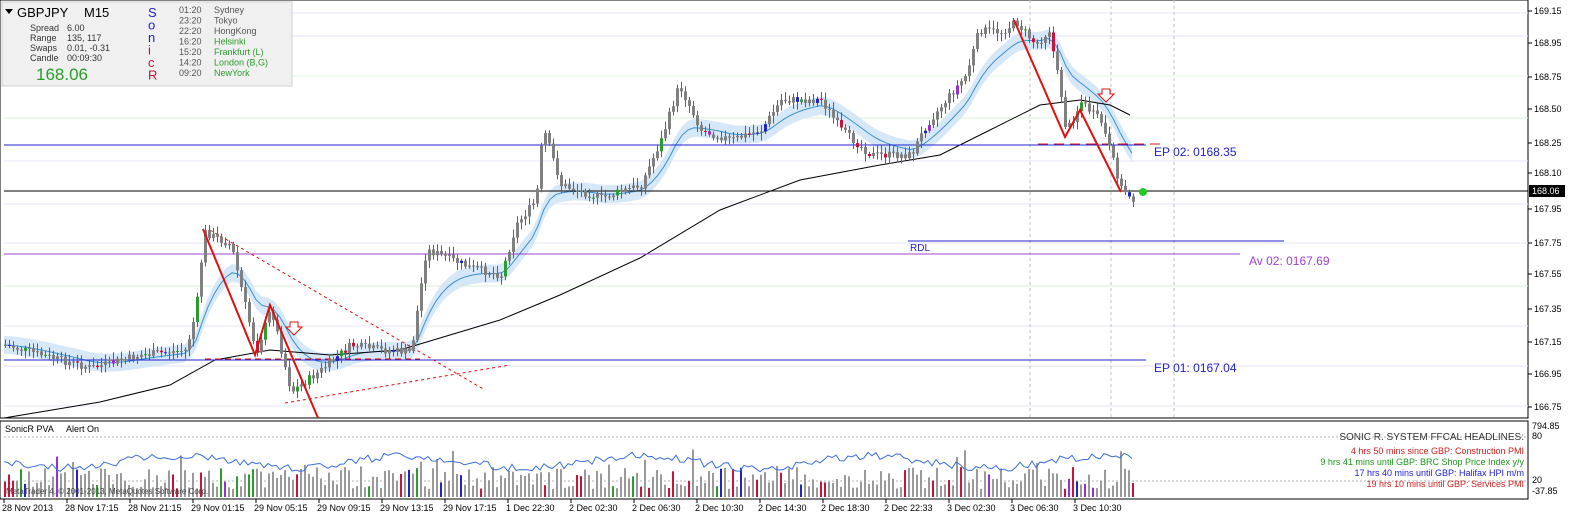 The image size is (1596, 524). What do you see at coordinates (407, 508) in the screenshot?
I see `time-tick: 29 Nov 13:15` at bounding box center [407, 508].